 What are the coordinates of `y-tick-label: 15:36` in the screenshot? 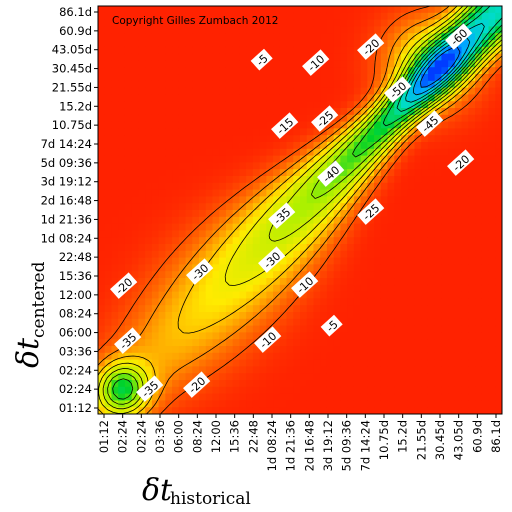 It's located at (75, 276).